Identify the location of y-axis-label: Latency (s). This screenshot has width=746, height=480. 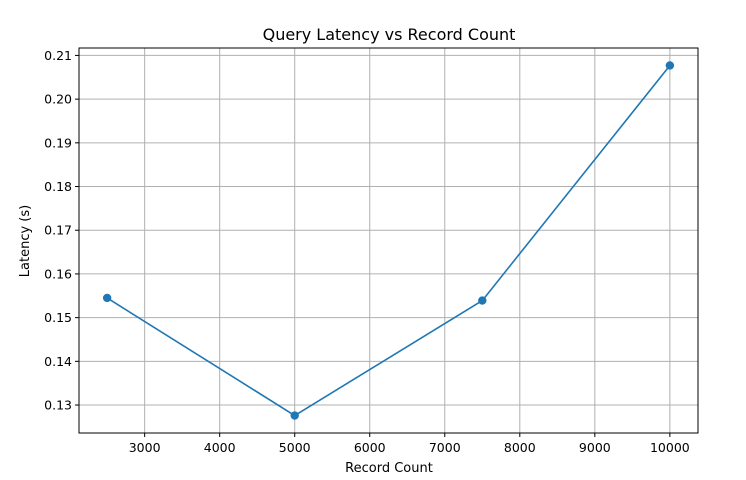
(25, 241).